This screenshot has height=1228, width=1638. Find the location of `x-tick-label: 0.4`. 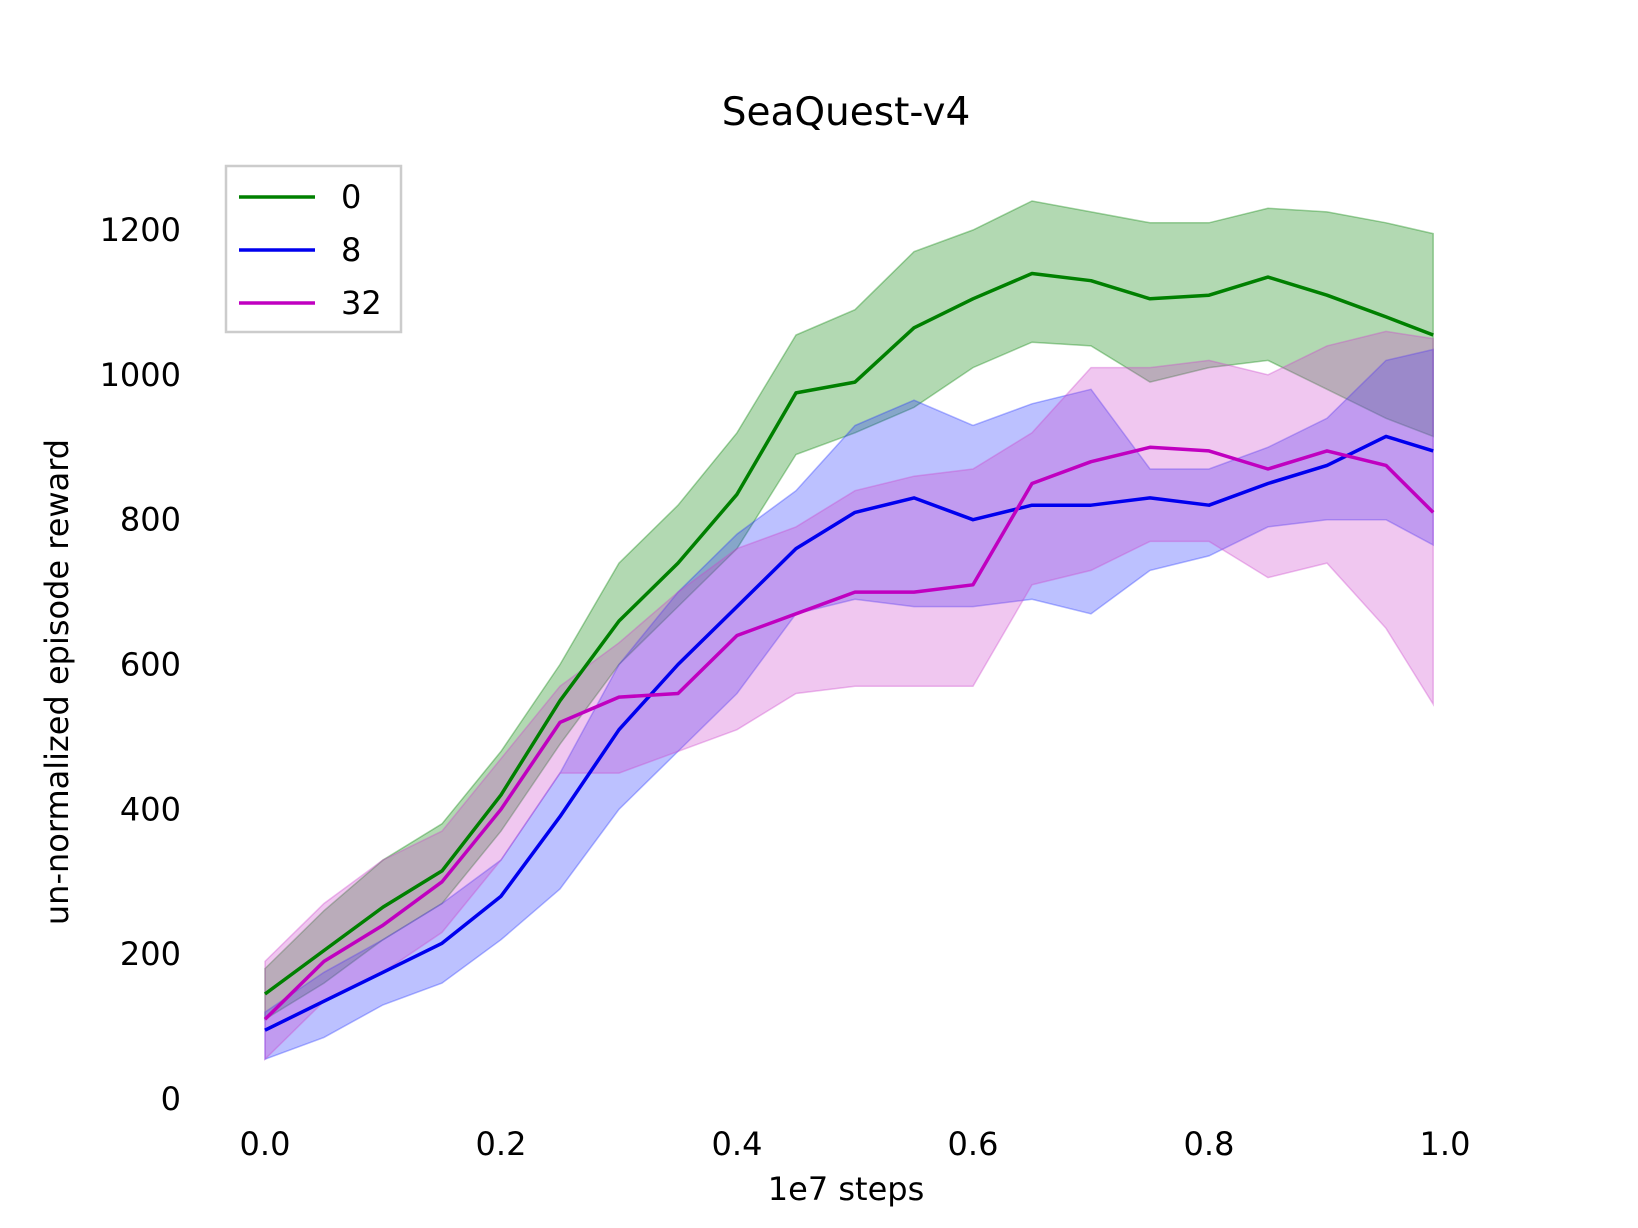

x-tick-label: 0.4 is located at coordinates (737, 1144).